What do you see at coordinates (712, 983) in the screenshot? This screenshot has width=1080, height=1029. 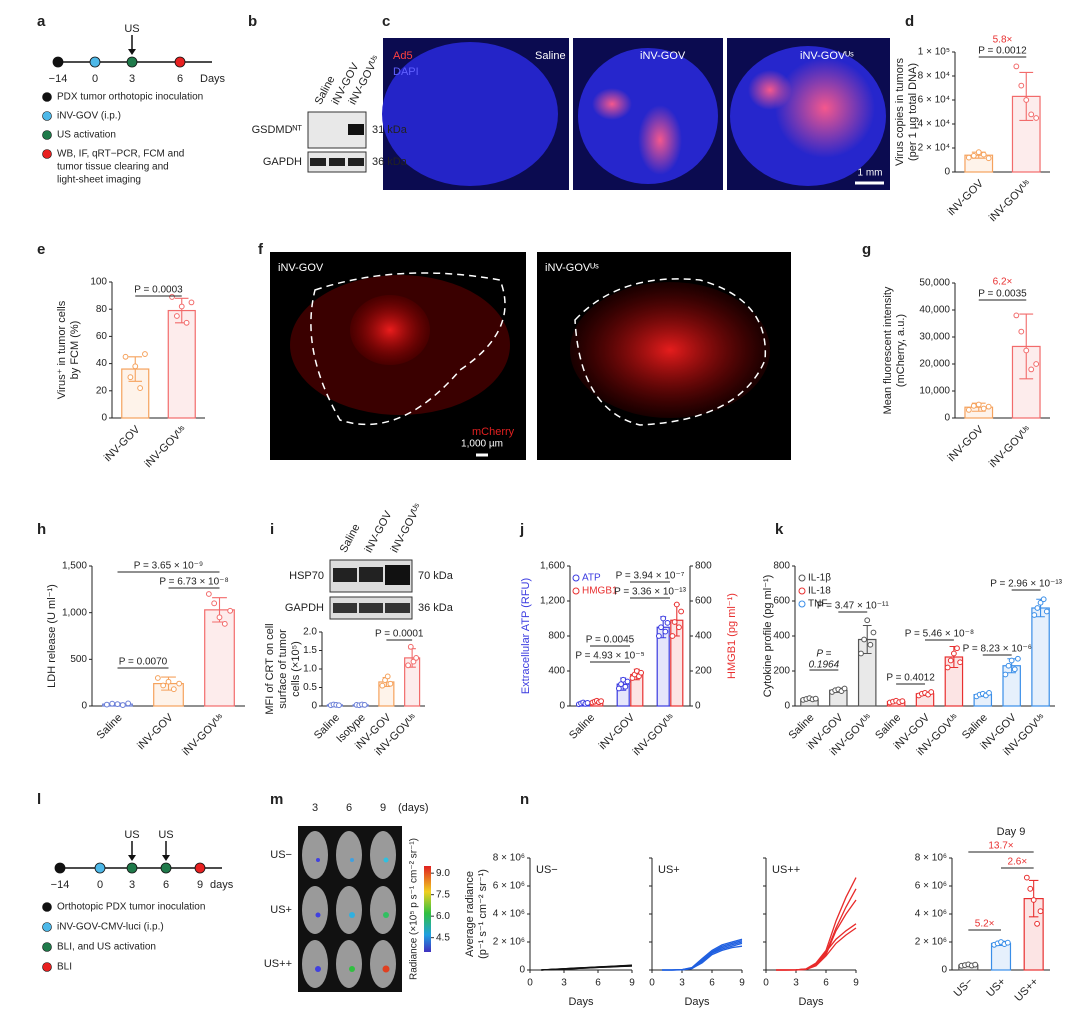 I see `x-tick-label: 6` at bounding box center [712, 983].